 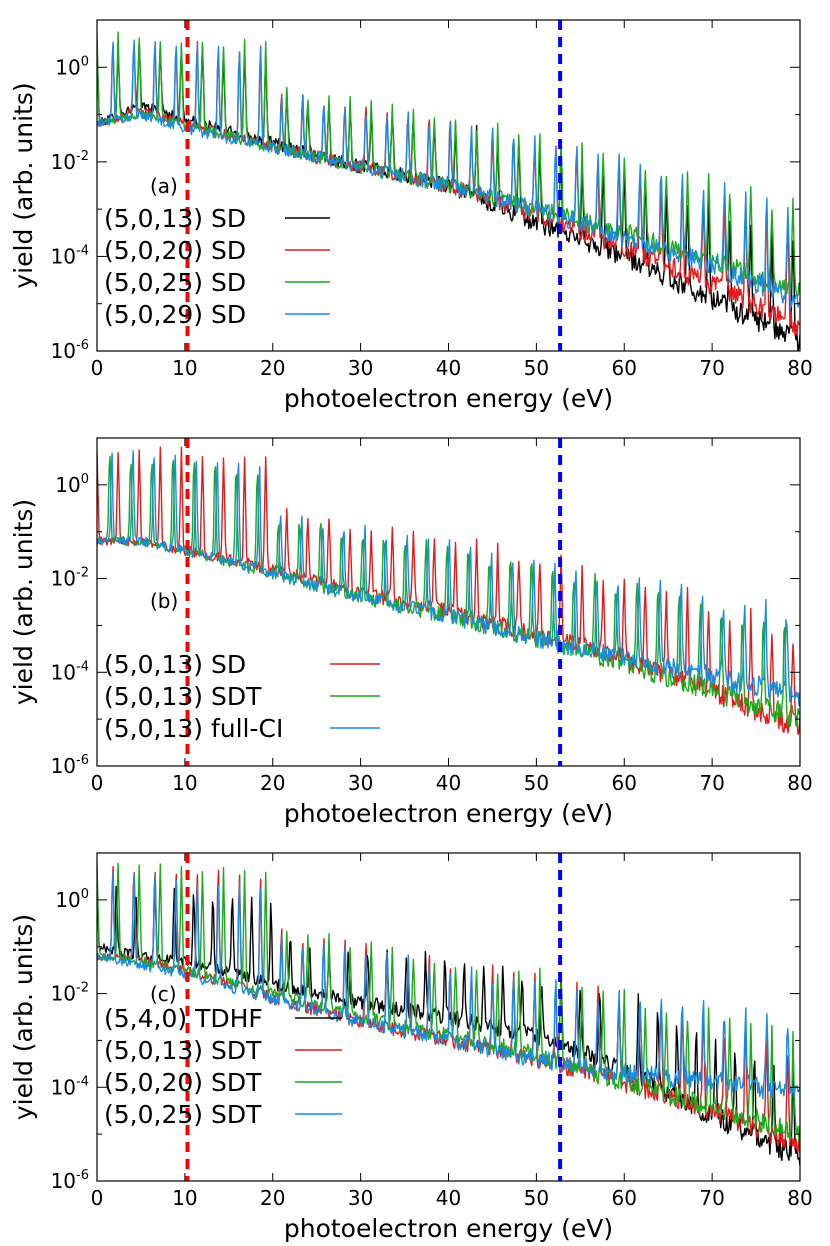 I want to click on legend-entry-label: (5,0,20) SD, so click(x=175, y=250).